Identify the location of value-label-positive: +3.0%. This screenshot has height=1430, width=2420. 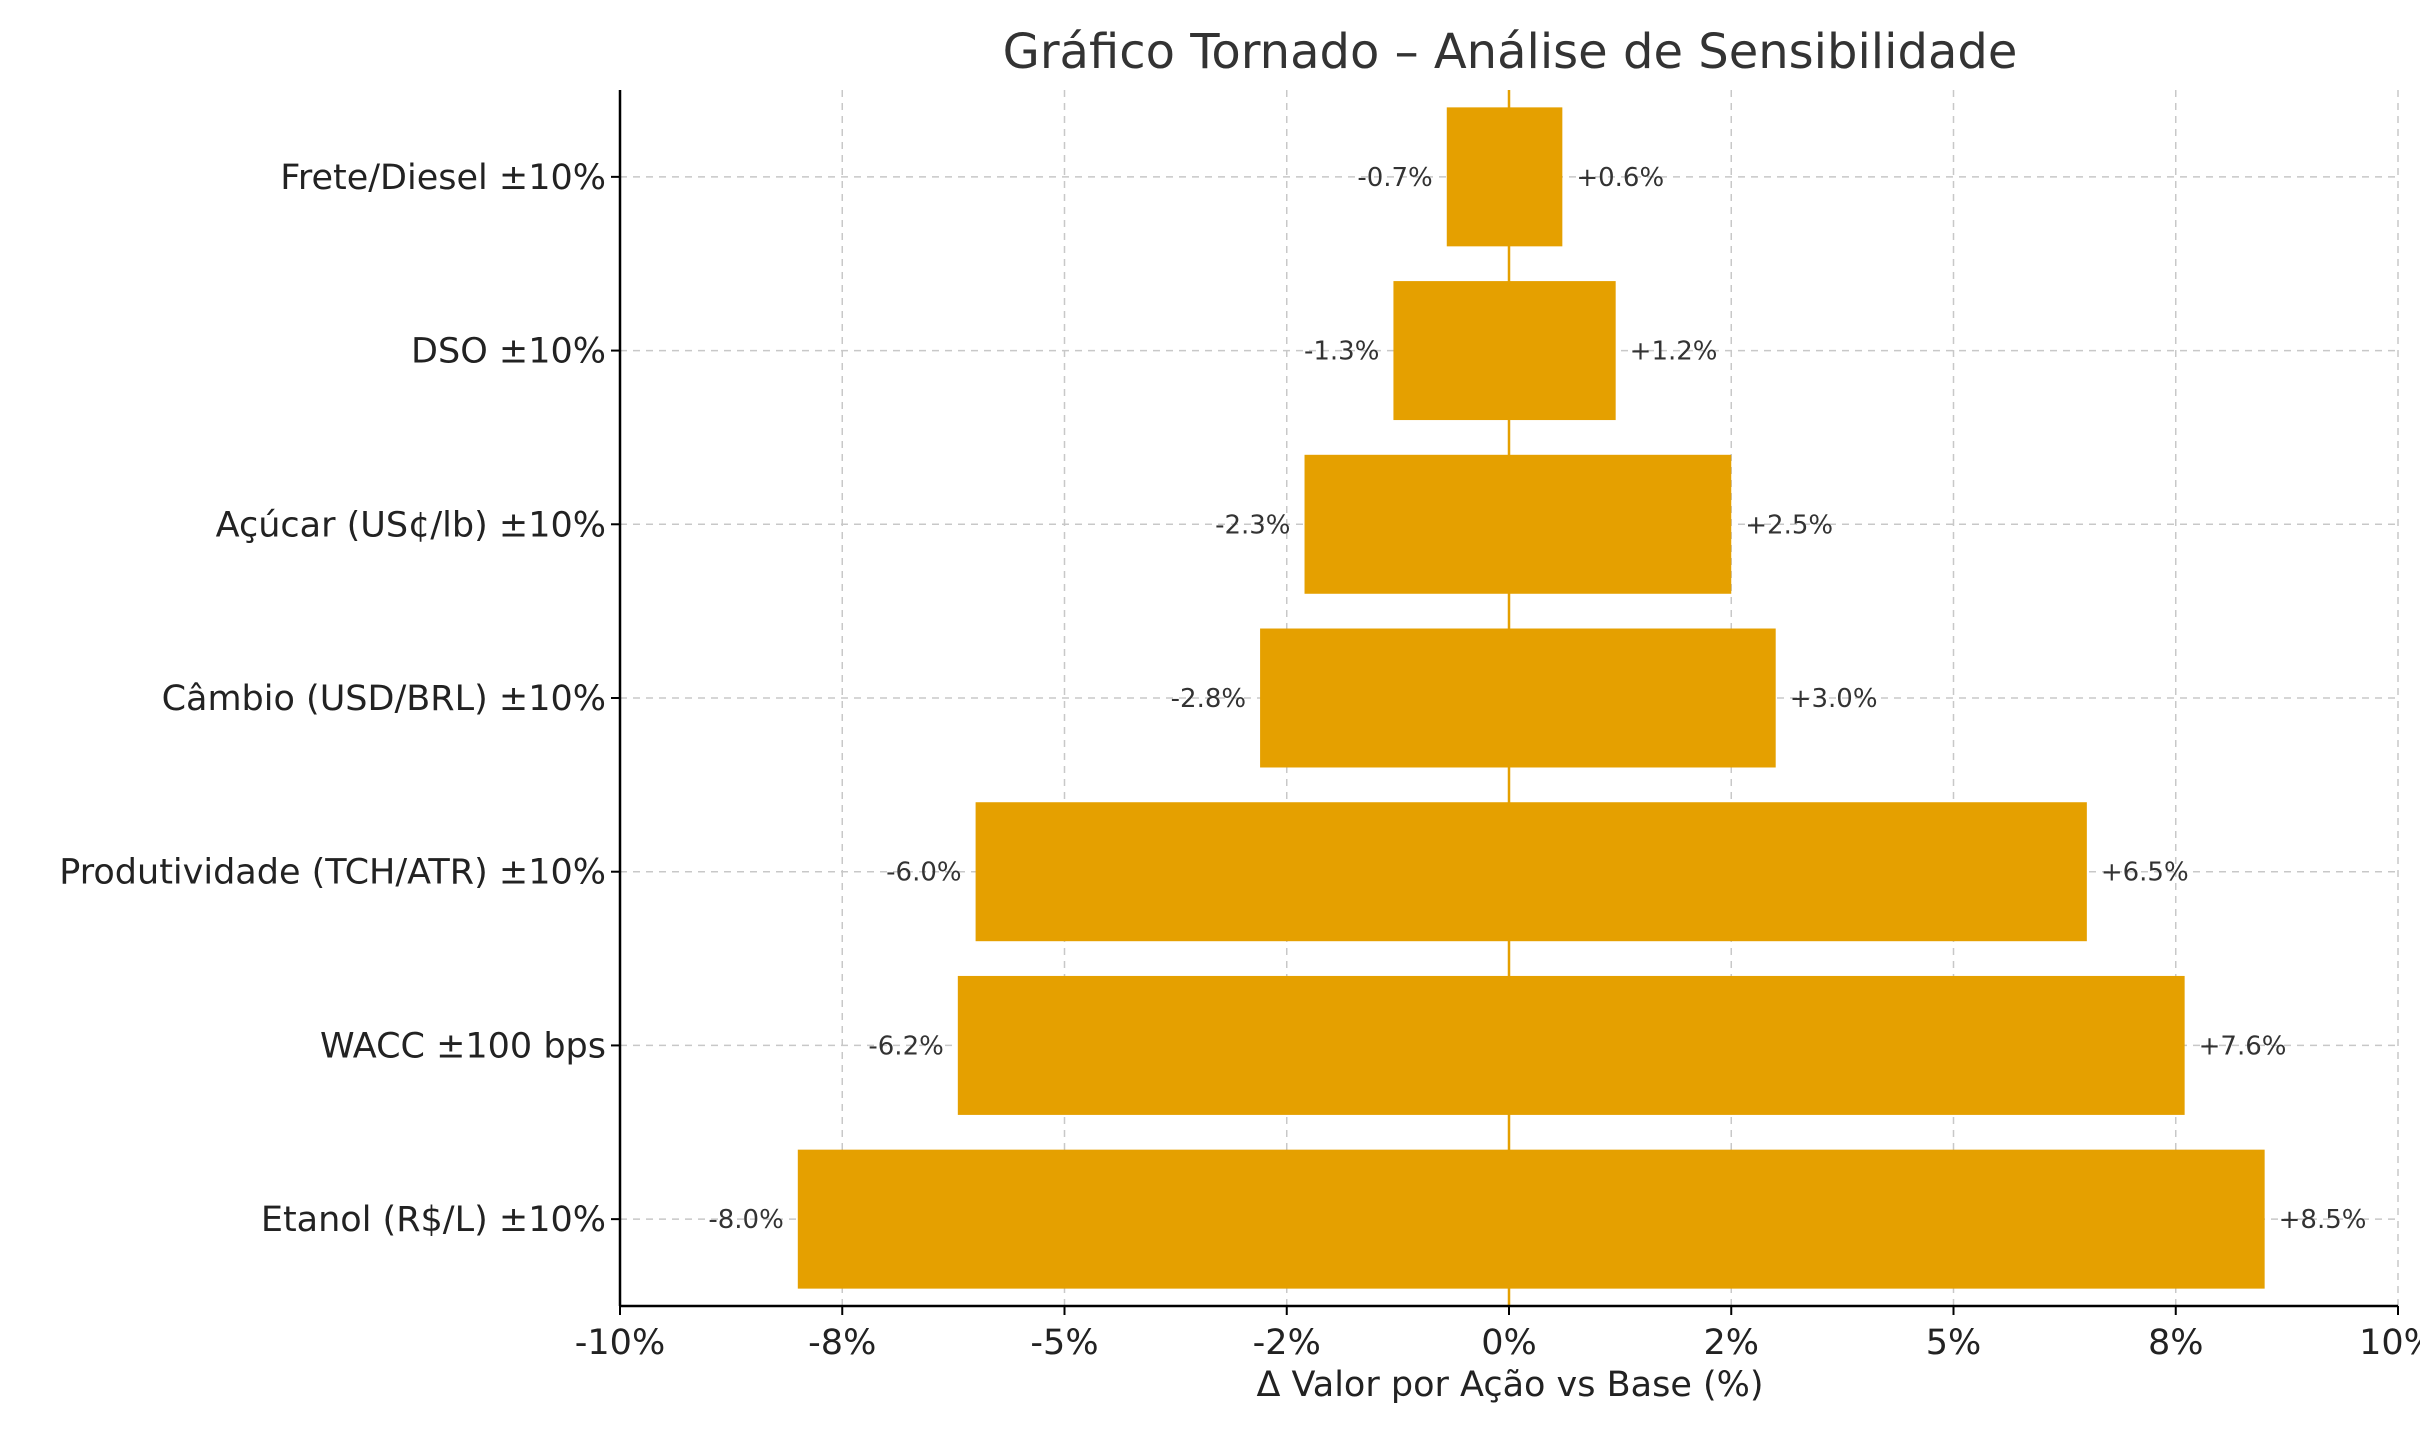
(1834, 699).